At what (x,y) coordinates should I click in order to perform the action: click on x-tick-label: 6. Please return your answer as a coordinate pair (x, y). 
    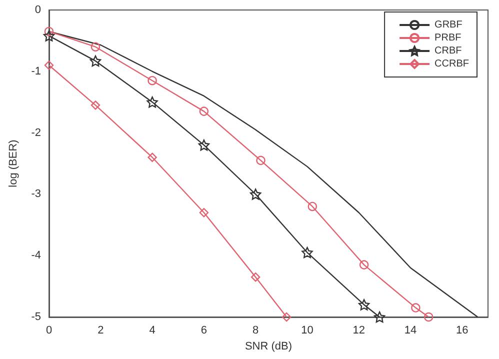
    Looking at the image, I should click on (204, 330).